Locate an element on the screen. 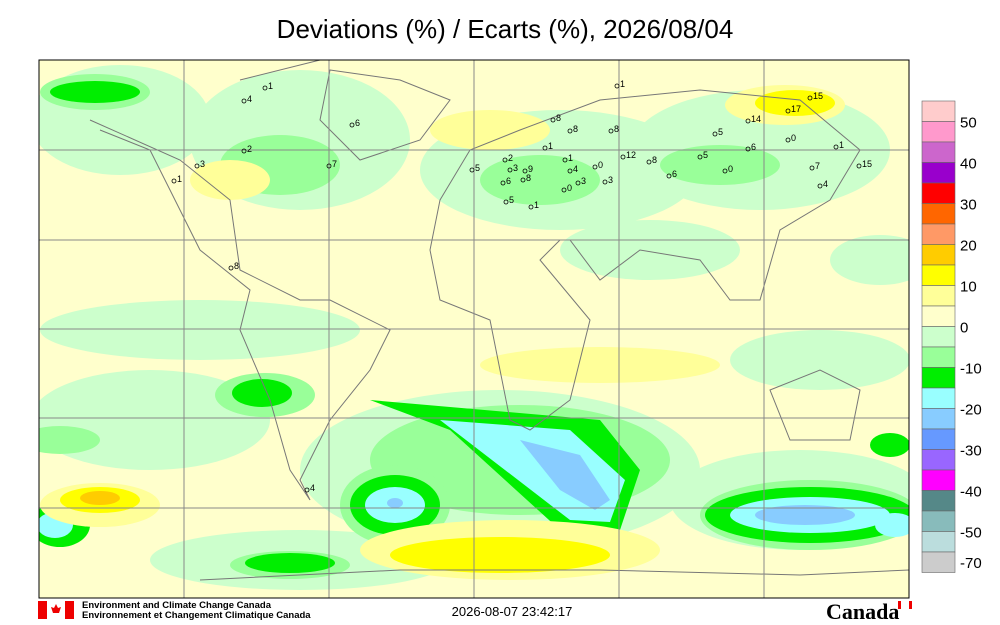 This screenshot has height=625, width=1000. title: Deviations (%) / Ecarts (%), 2026/08/04 is located at coordinates (505, 29).